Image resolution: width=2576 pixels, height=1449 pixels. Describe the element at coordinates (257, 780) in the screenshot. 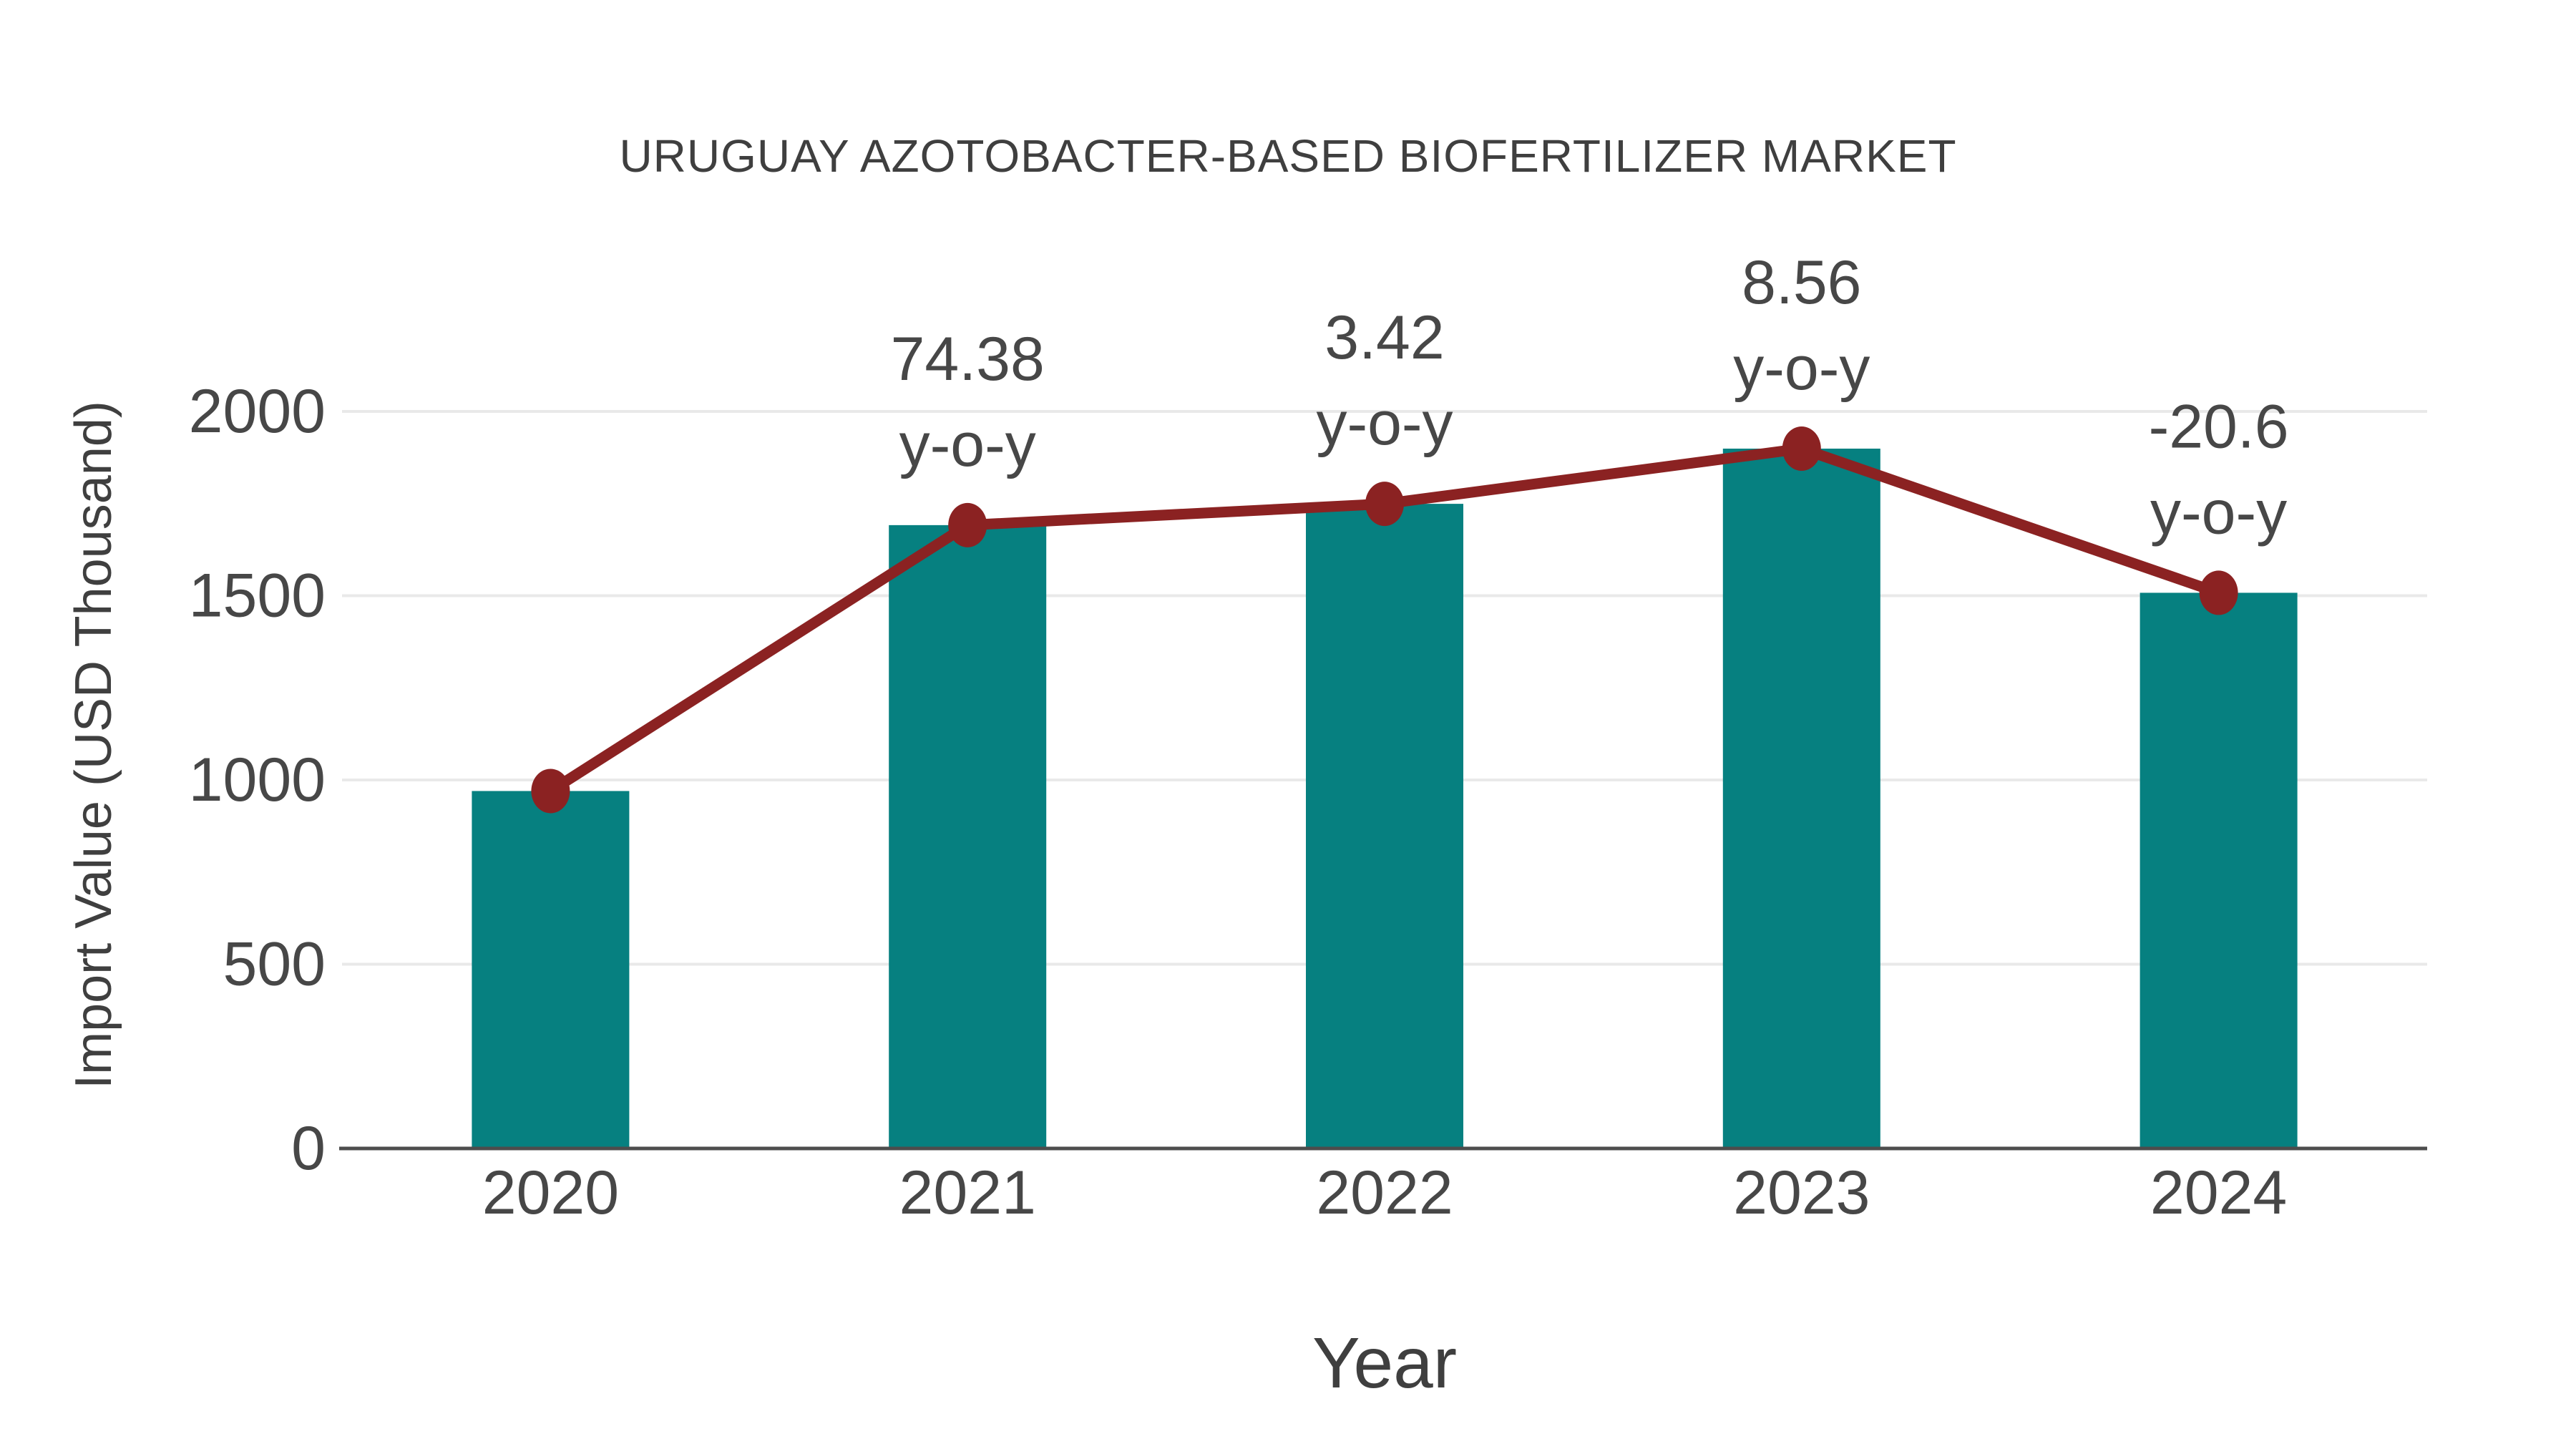

I see `y-tick-label-1000: 1000` at that location.